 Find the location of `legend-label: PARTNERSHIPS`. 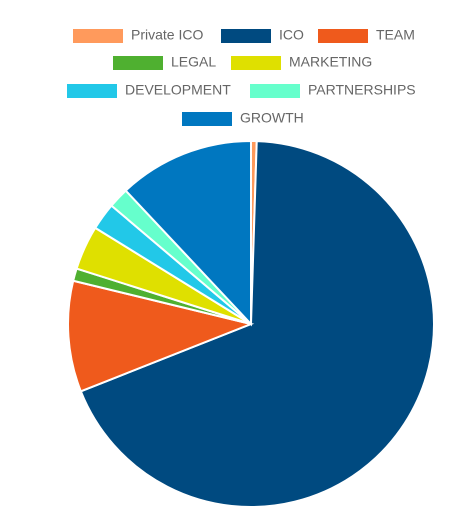

legend-label: PARTNERSHIPS is located at coordinates (362, 90).